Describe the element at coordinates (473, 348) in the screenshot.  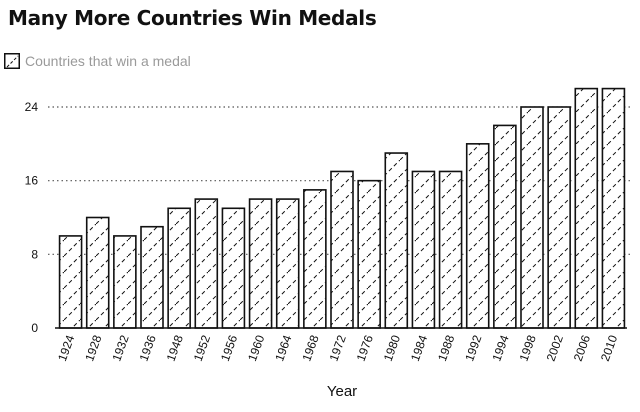
I see `x-tick-label: 1992` at that location.